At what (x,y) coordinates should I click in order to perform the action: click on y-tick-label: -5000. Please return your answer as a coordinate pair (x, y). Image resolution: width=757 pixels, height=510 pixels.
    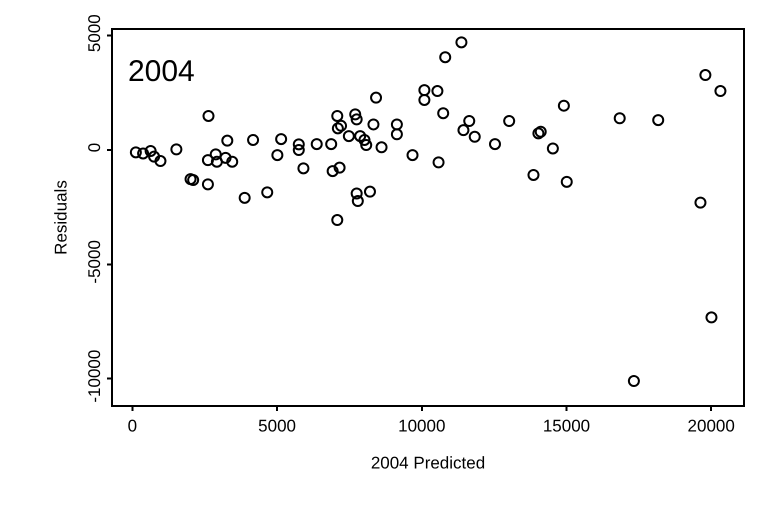
    Looking at the image, I should click on (94, 262).